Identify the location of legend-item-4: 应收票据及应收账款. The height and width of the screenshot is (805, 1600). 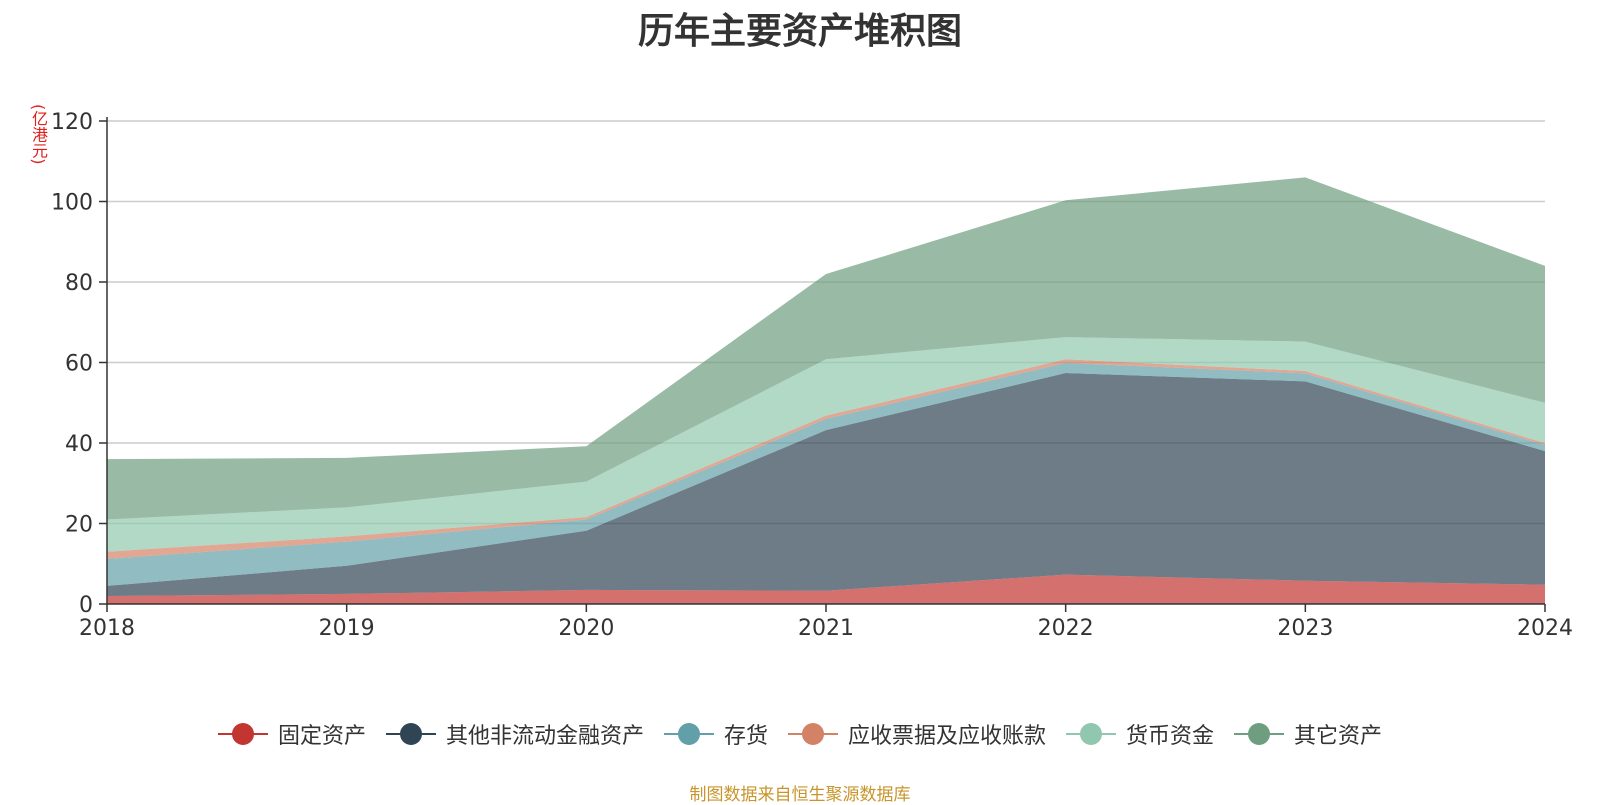
(917, 734).